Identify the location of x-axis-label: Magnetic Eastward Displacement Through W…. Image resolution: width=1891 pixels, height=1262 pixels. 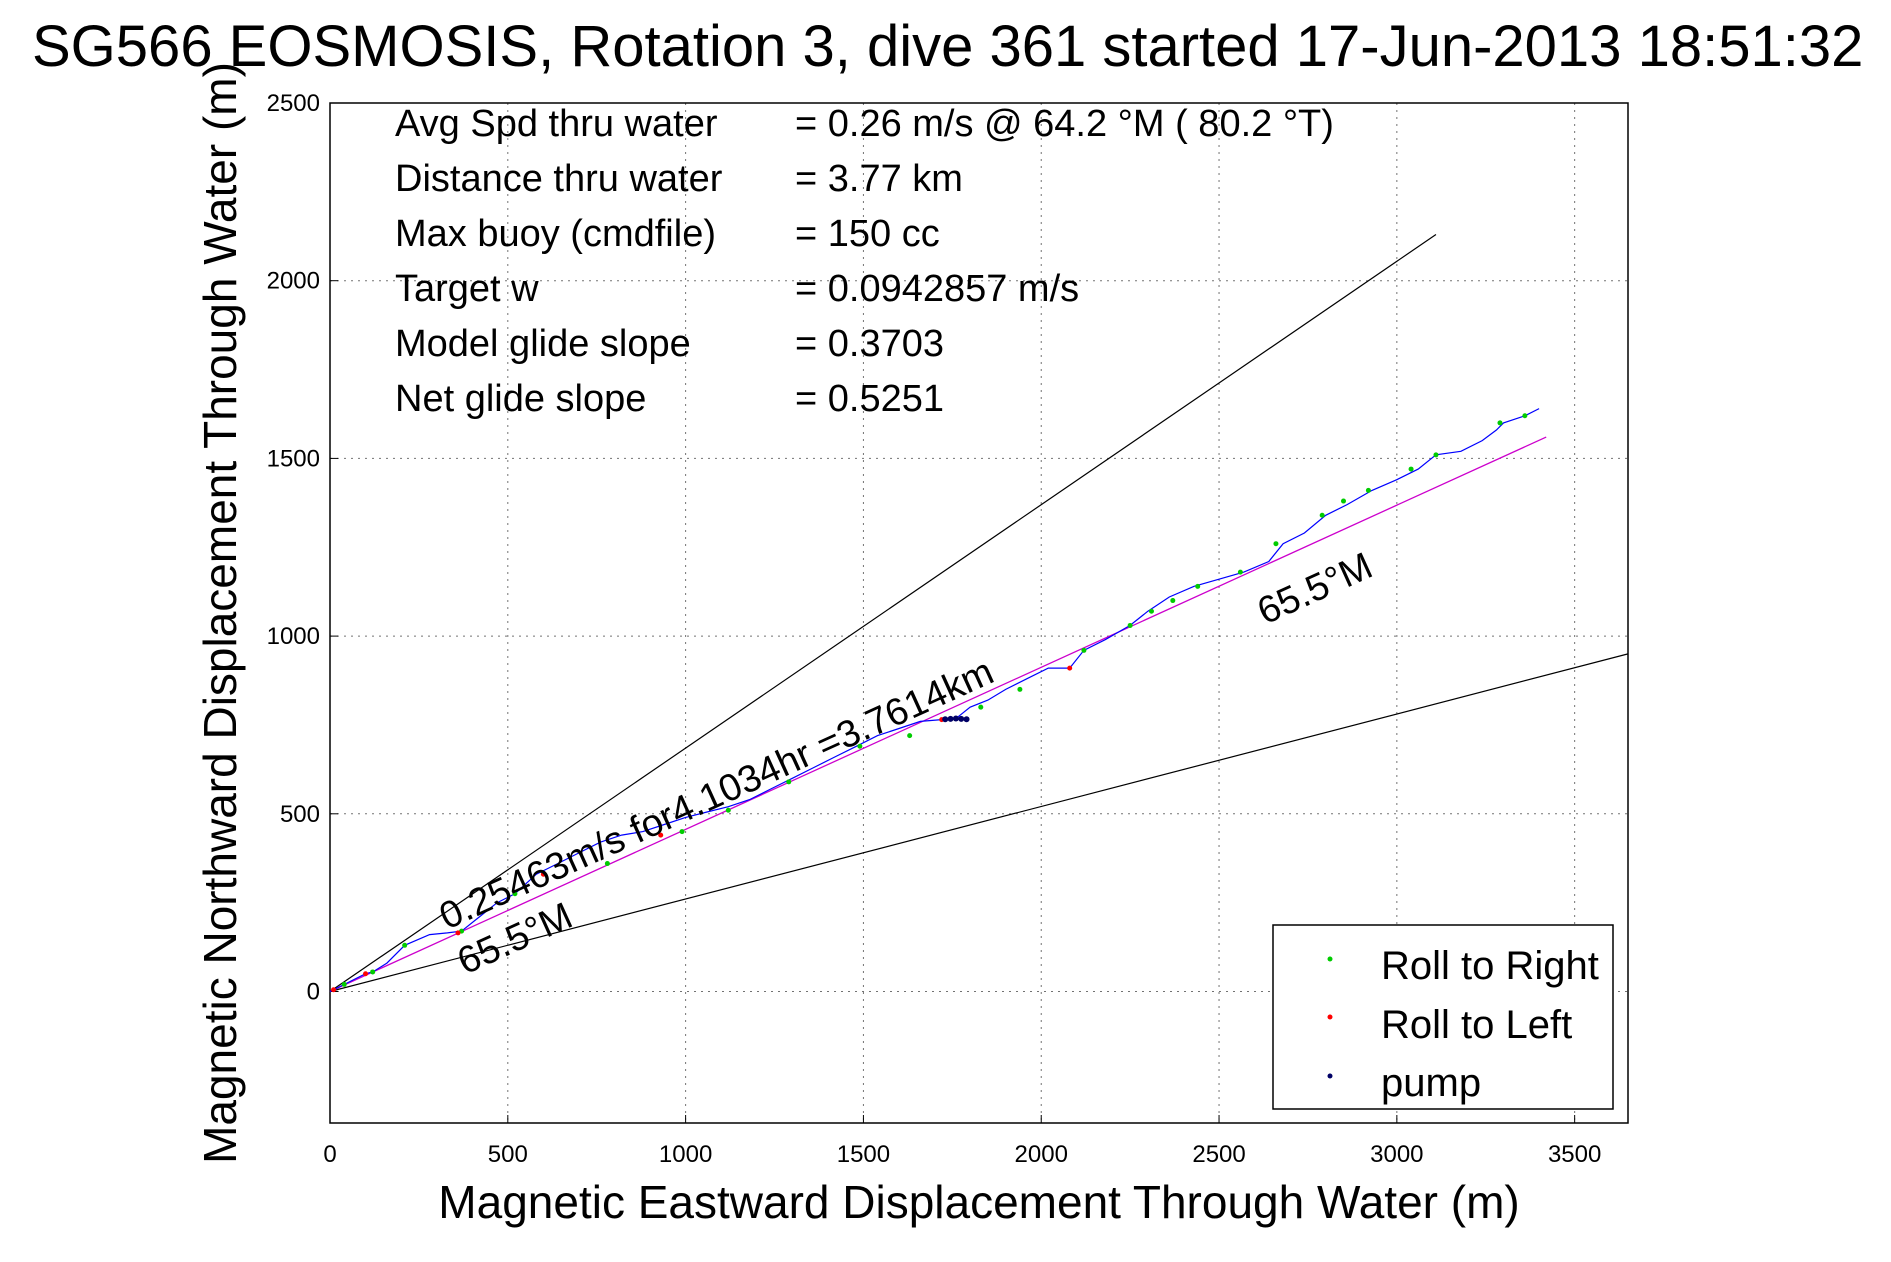
(978, 1202).